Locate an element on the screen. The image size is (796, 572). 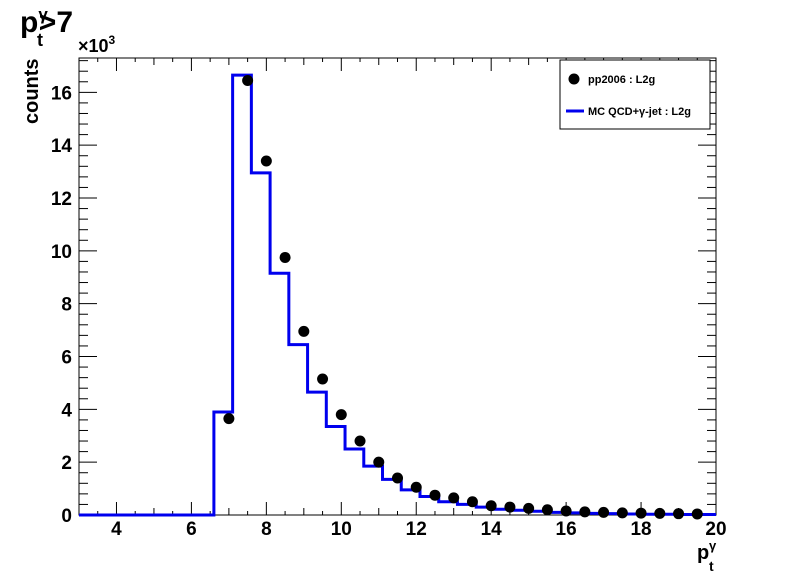
xlabel-base: p is located at coordinates (703, 553).